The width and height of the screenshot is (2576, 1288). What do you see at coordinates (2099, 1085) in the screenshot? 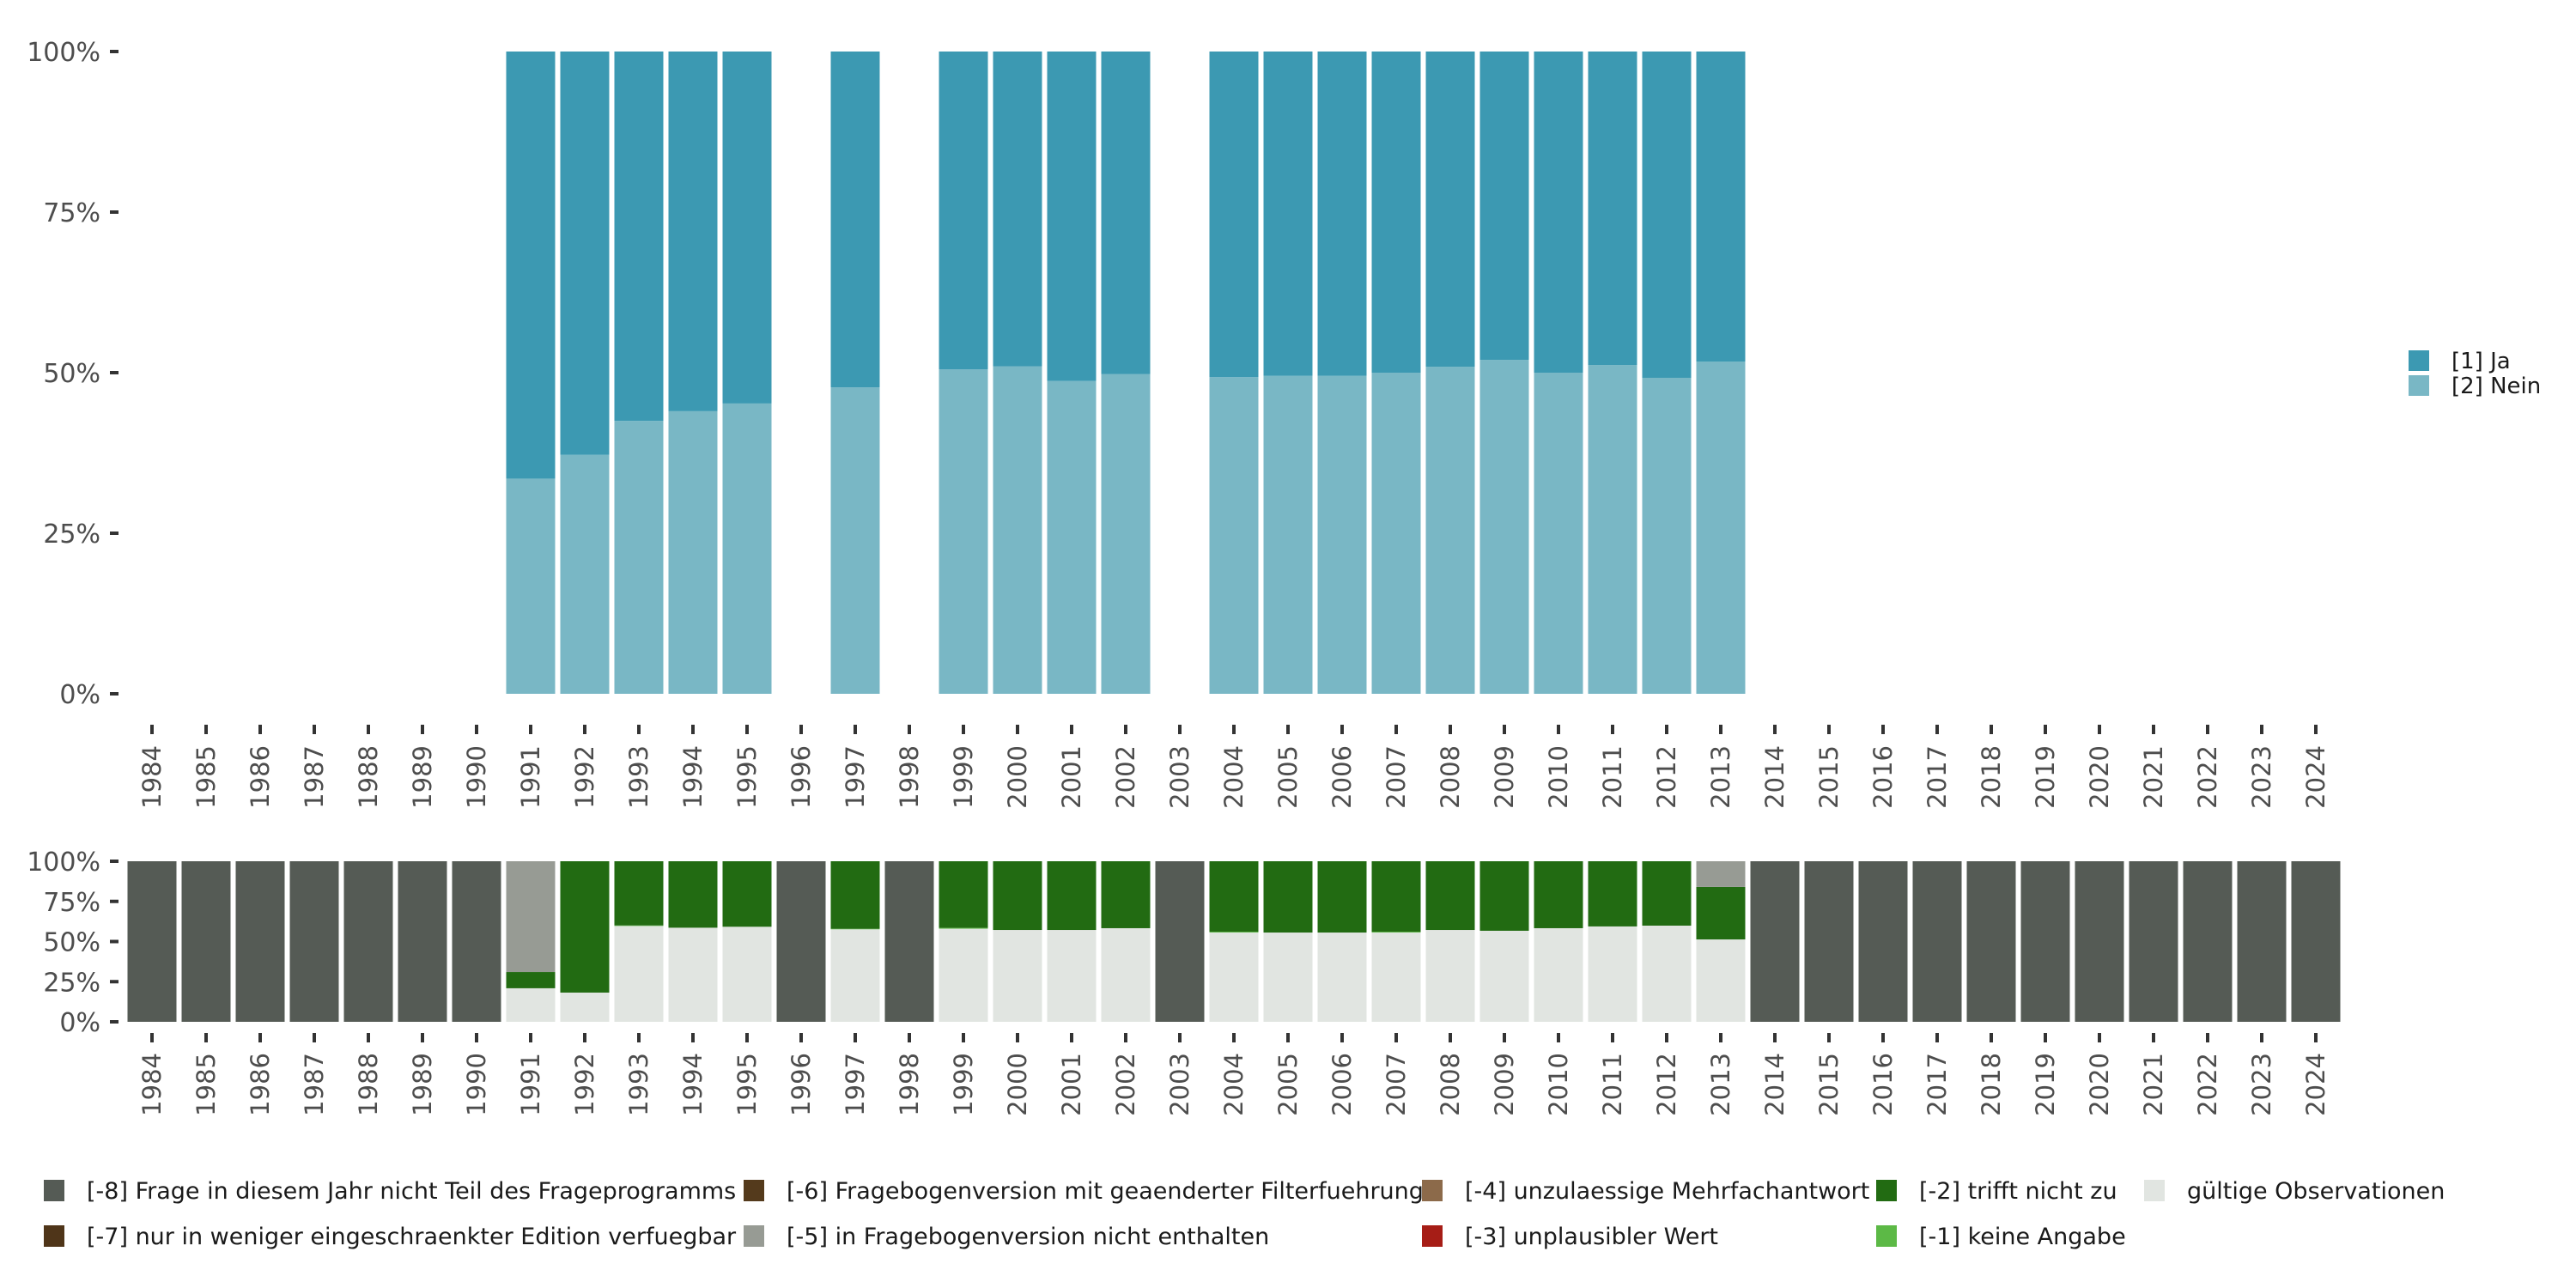
I see `x-tick-label: 2020` at bounding box center [2099, 1085].